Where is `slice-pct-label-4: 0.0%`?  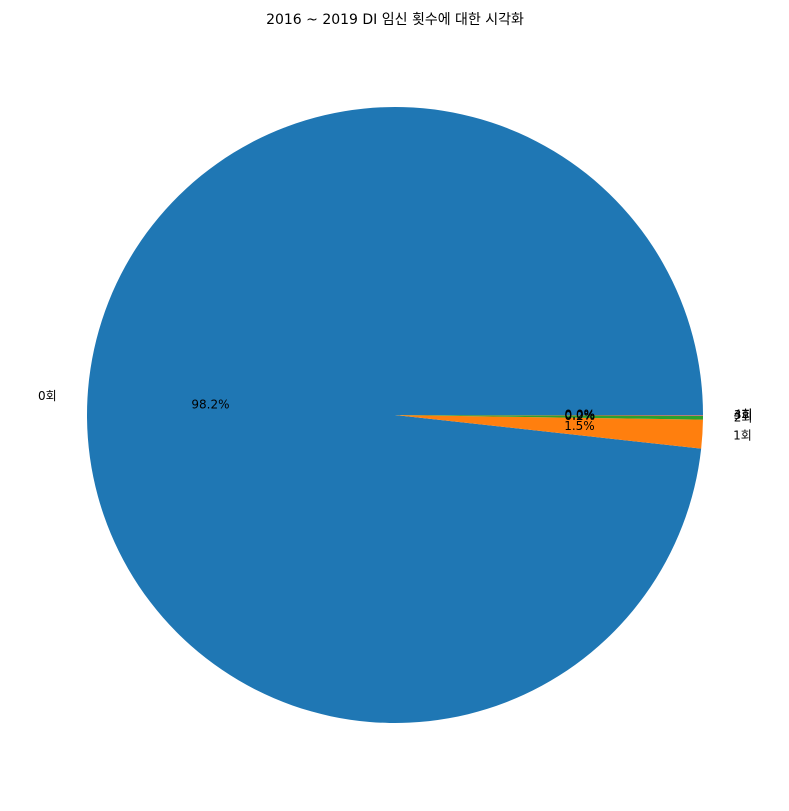 slice-pct-label-4: 0.0% is located at coordinates (580, 415).